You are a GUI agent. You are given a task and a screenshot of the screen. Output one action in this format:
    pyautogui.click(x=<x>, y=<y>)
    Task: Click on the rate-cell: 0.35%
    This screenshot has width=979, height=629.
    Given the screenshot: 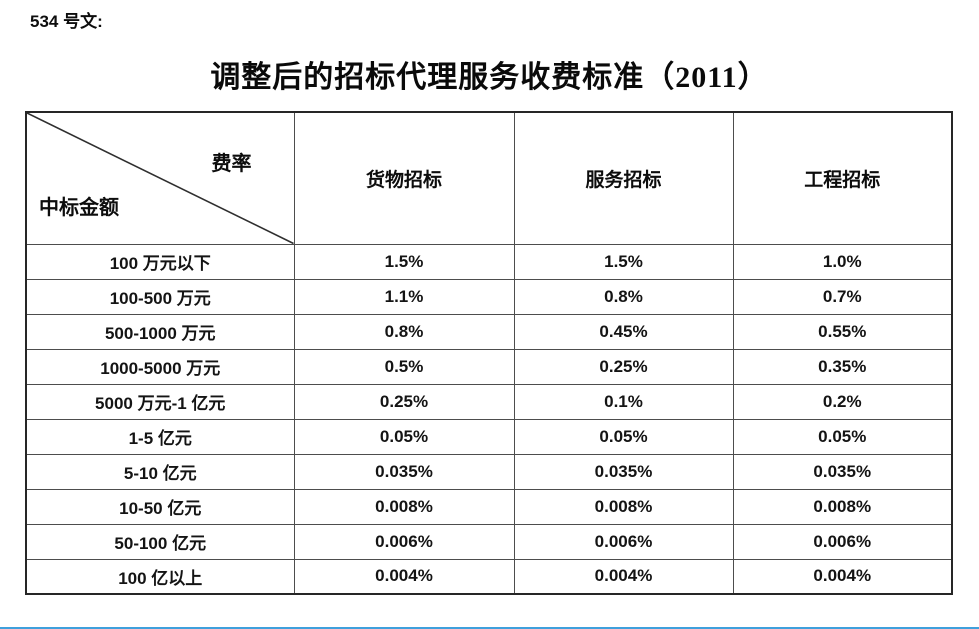 What is the action you would take?
    pyautogui.click(x=842, y=366)
    